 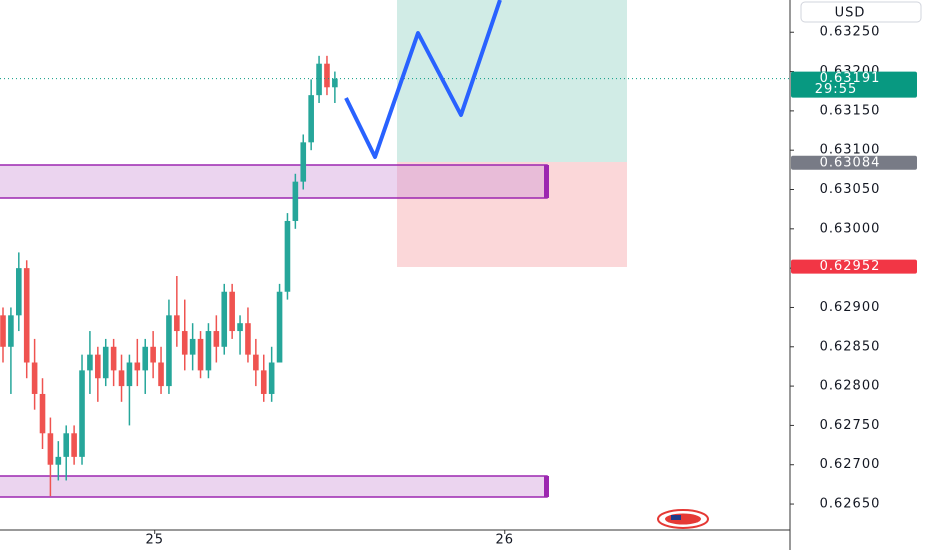 What do you see at coordinates (850, 189) in the screenshot?
I see `y-tick-label: 0.63050` at bounding box center [850, 189].